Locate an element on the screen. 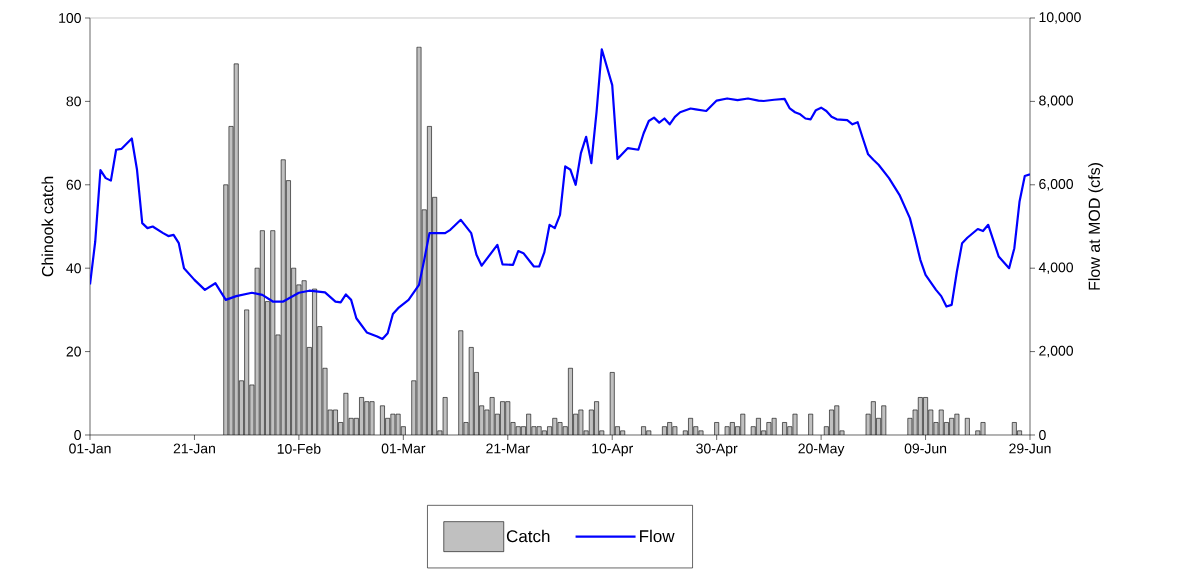 The height and width of the screenshot is (575, 1183). y2-tick-label: 0 is located at coordinates (1042, 435).